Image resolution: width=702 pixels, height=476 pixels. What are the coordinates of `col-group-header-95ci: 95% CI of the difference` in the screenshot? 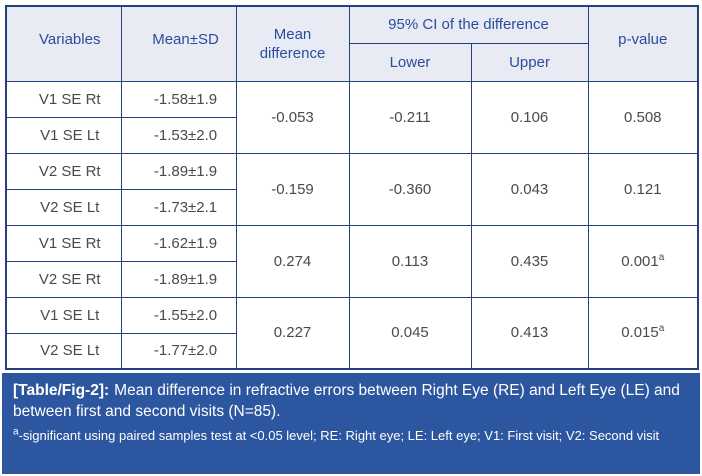 It's located at (468, 24).